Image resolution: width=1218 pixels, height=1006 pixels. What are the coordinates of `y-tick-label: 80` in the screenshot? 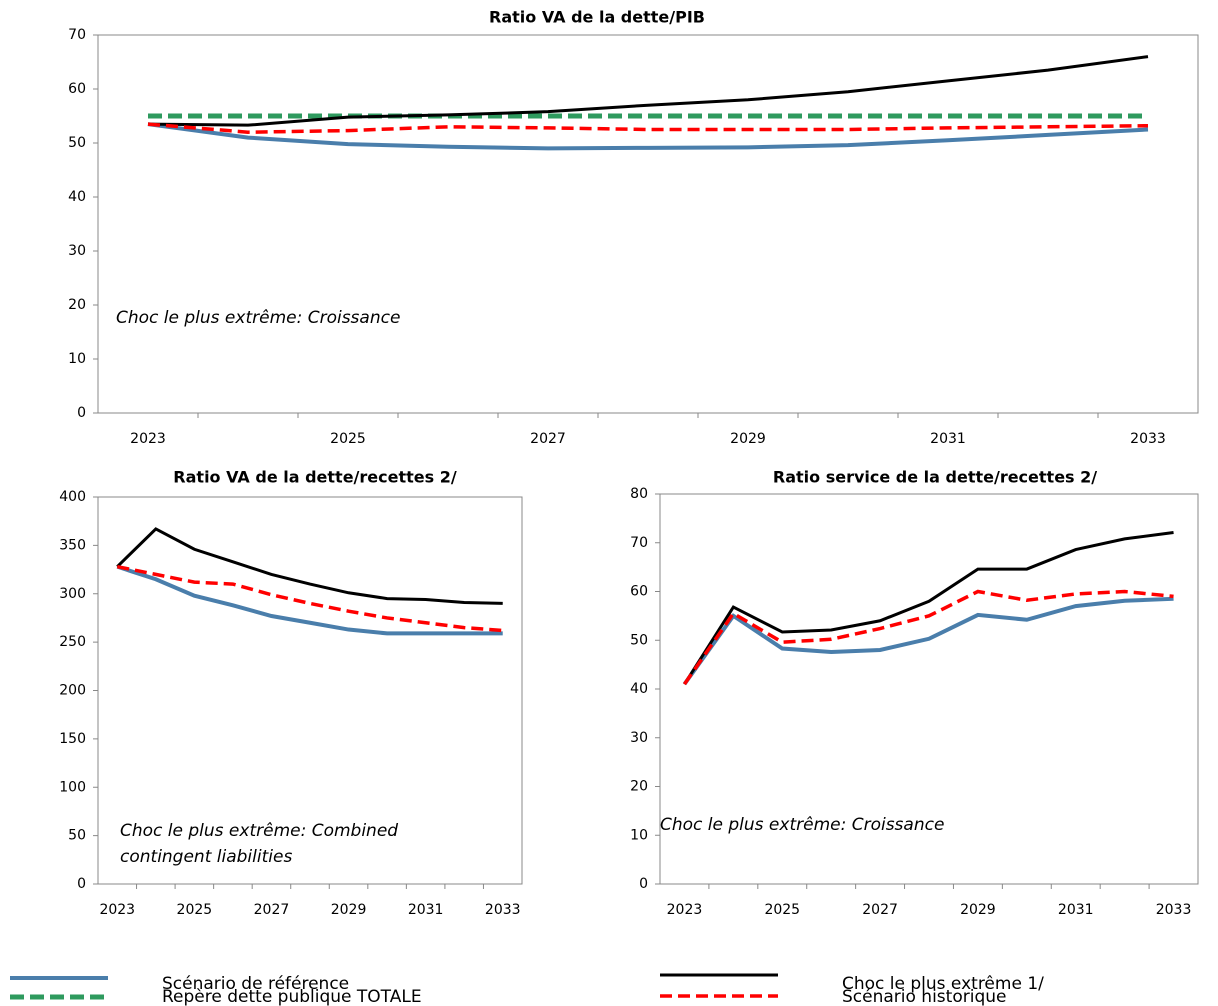 It's located at (639, 494).